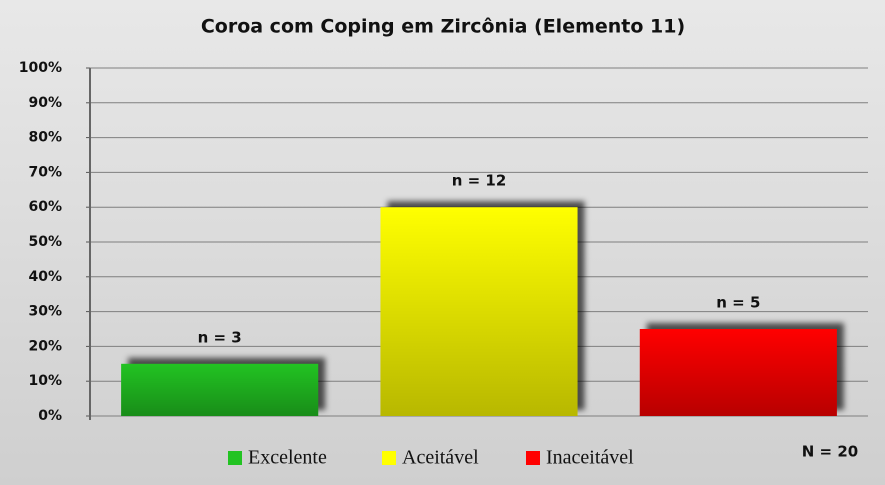 The width and height of the screenshot is (885, 485). I want to click on y-tick-label: 90%, so click(45, 103).